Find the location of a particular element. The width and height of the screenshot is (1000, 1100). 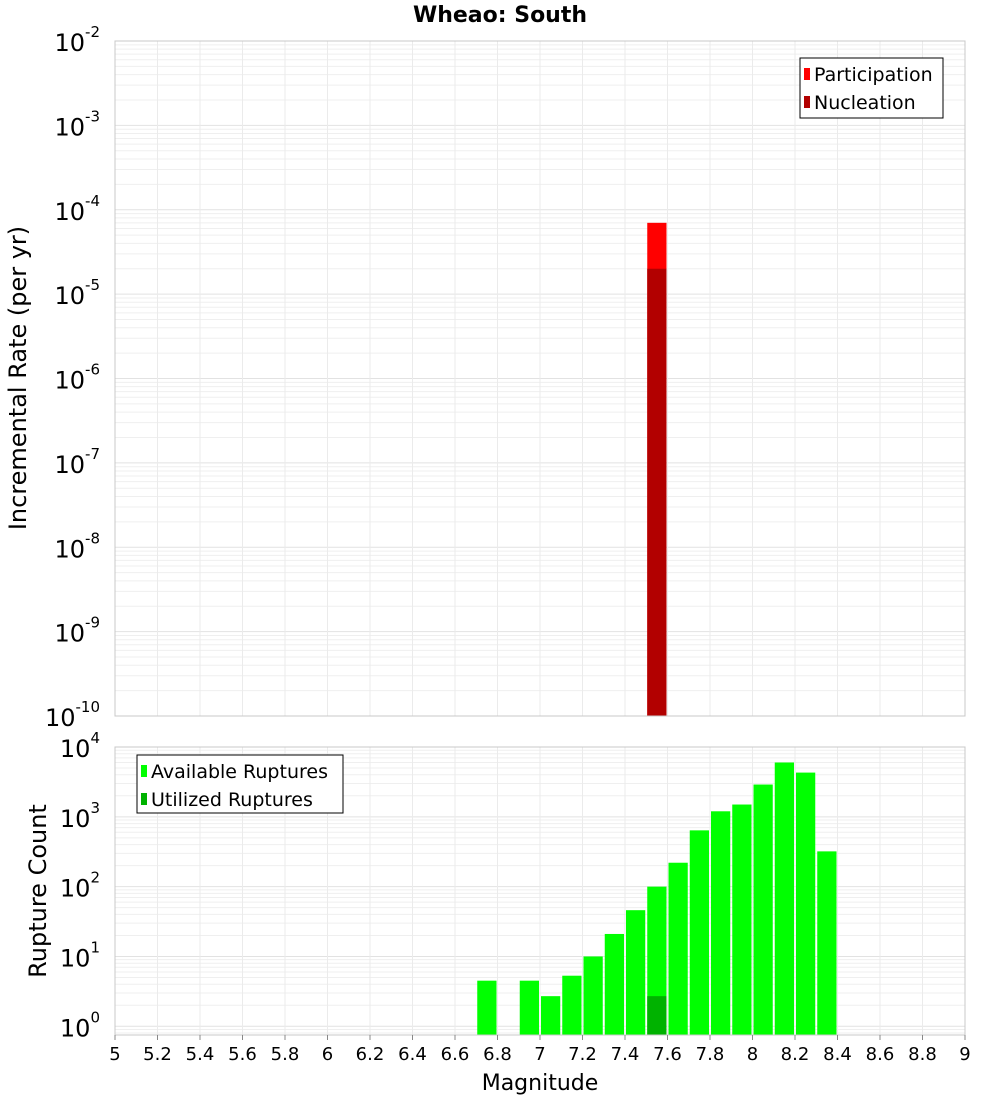

y-tick-label: 10³ is located at coordinates (80, 816).